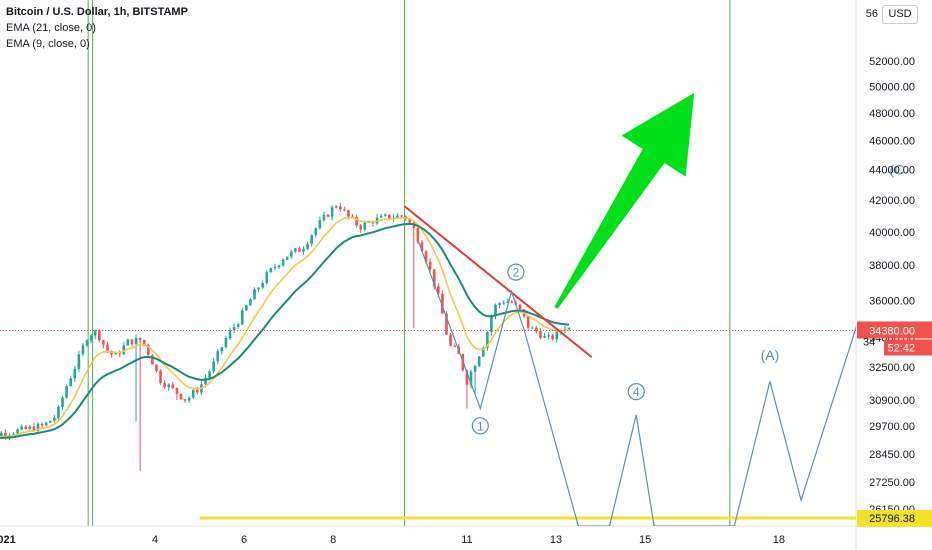  What do you see at coordinates (892, 427) in the screenshot?
I see `price-tick-label: 29700.00` at bounding box center [892, 427].